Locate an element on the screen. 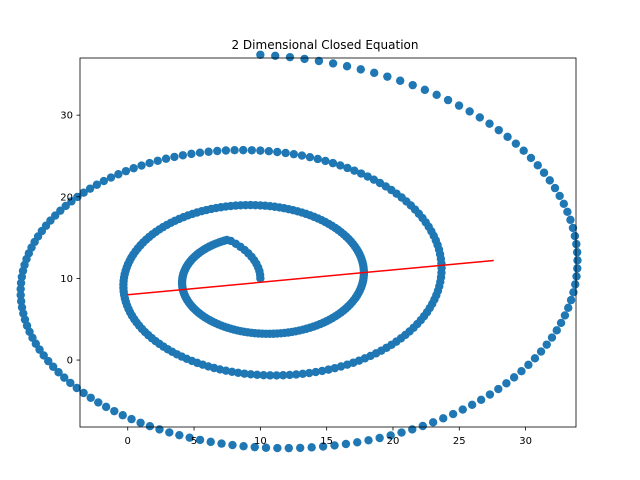 This screenshot has width=640, height=480. x-tick-label: 20 is located at coordinates (393, 441).